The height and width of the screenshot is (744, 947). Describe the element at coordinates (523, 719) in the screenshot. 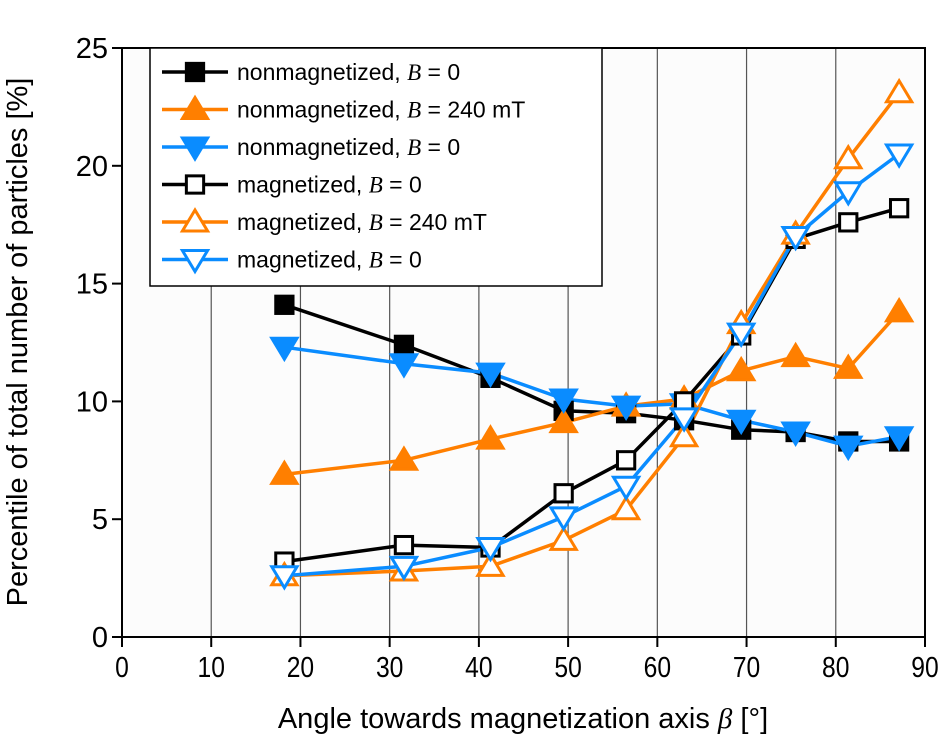

I see `x-axis-label: Angle towards magnetization axis β [°]` at that location.